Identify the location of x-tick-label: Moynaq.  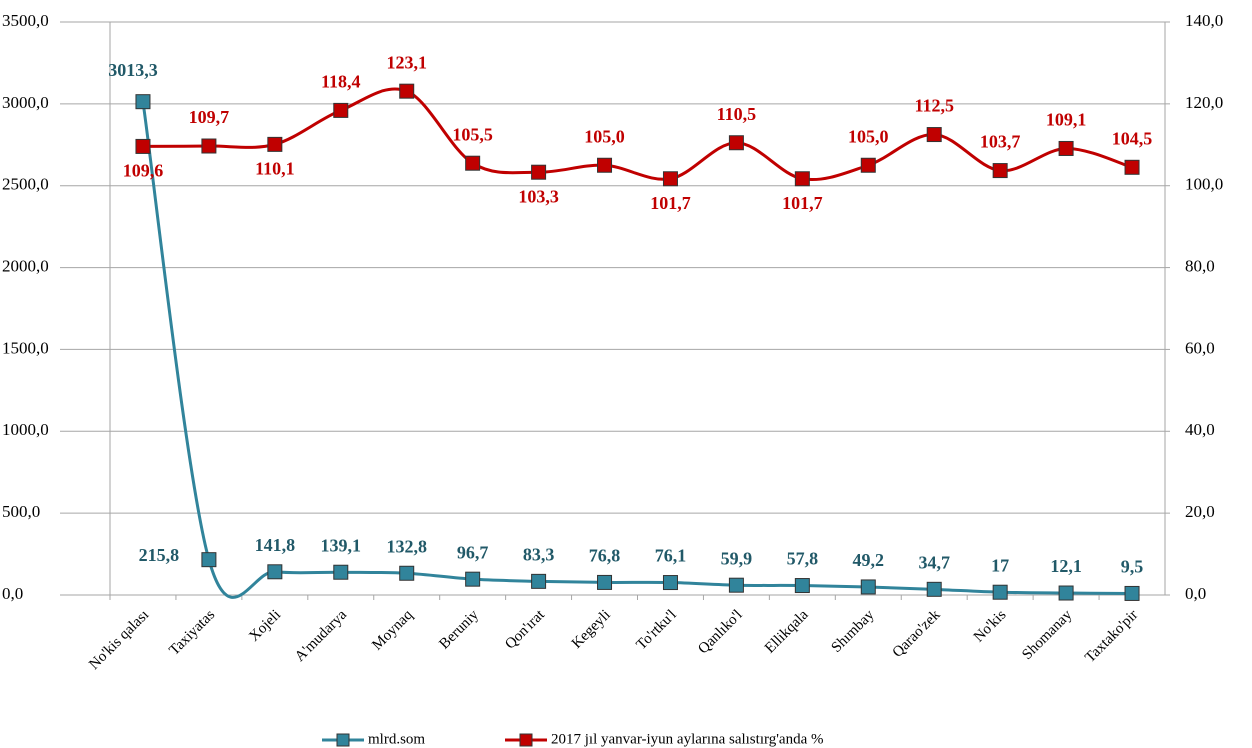
(392, 630).